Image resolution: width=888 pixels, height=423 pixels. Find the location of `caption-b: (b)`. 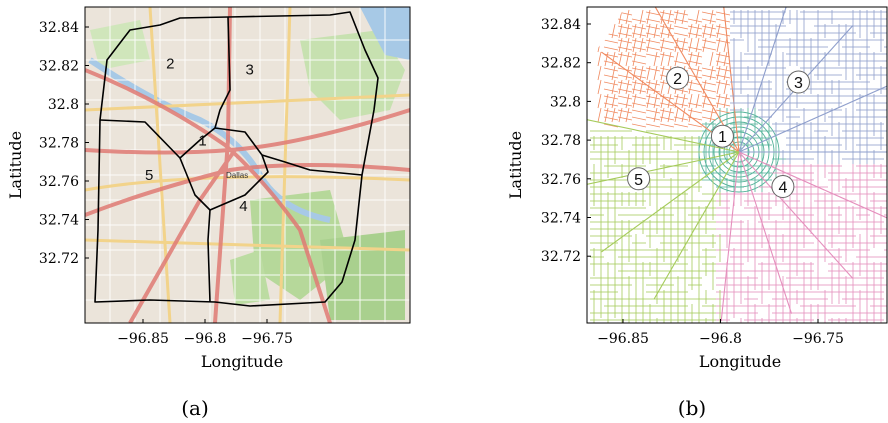

caption-b: (b) is located at coordinates (692, 408).